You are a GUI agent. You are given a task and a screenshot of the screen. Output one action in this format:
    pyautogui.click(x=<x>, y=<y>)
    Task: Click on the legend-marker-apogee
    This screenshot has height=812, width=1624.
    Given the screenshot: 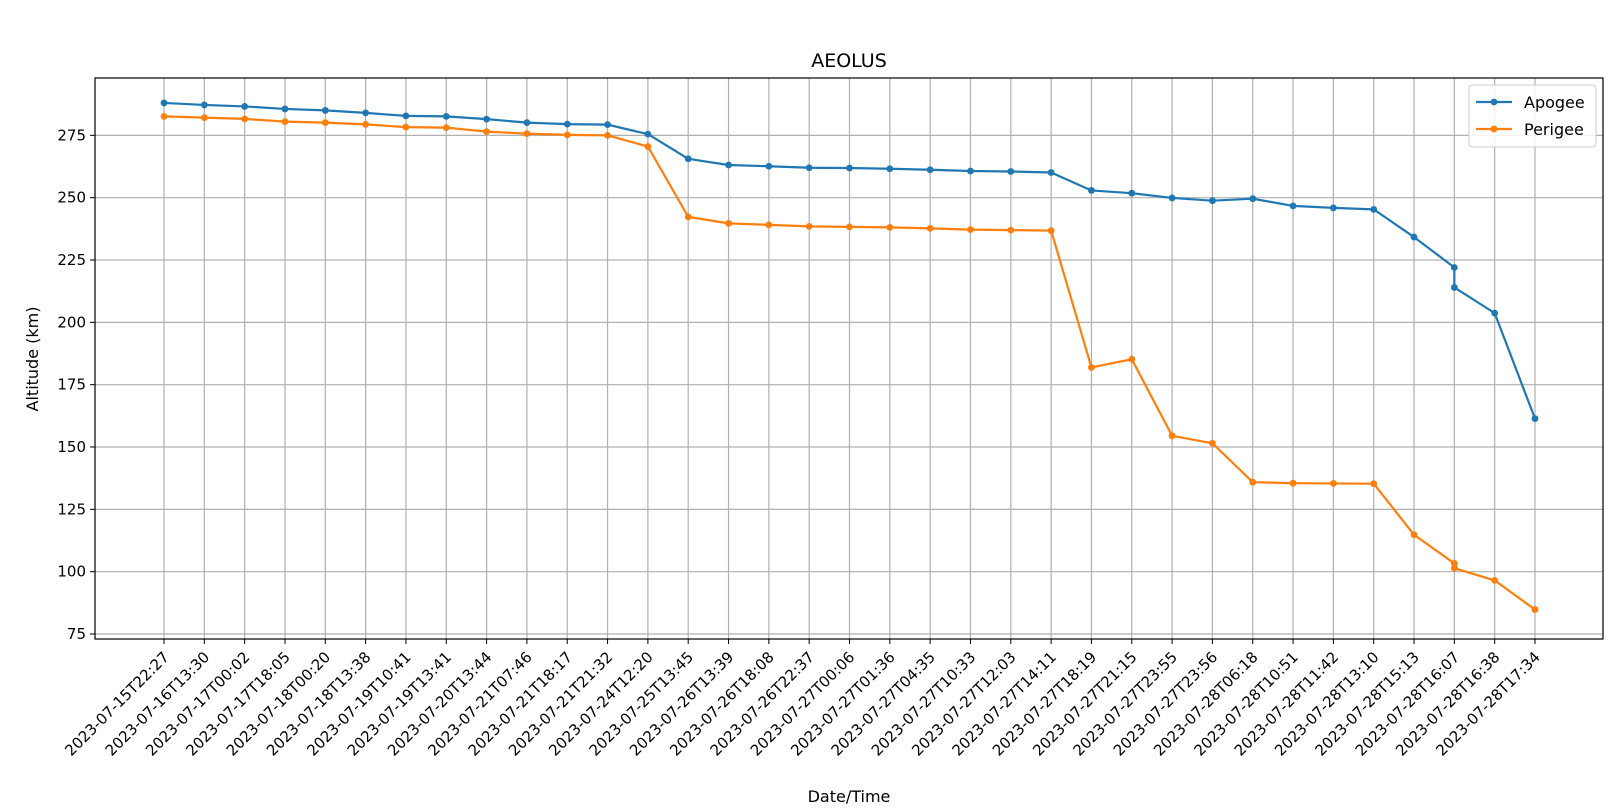 What is the action you would take?
    pyautogui.click(x=1494, y=102)
    